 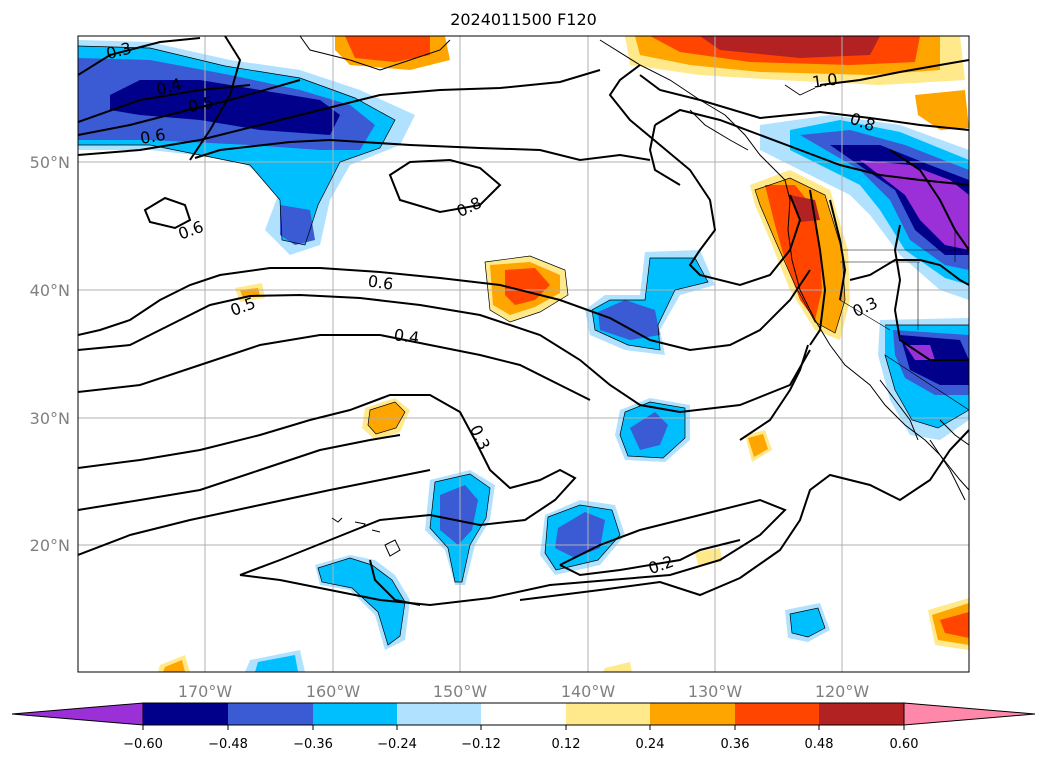 I want to click on colorbar-extend-max, so click(x=969, y=714).